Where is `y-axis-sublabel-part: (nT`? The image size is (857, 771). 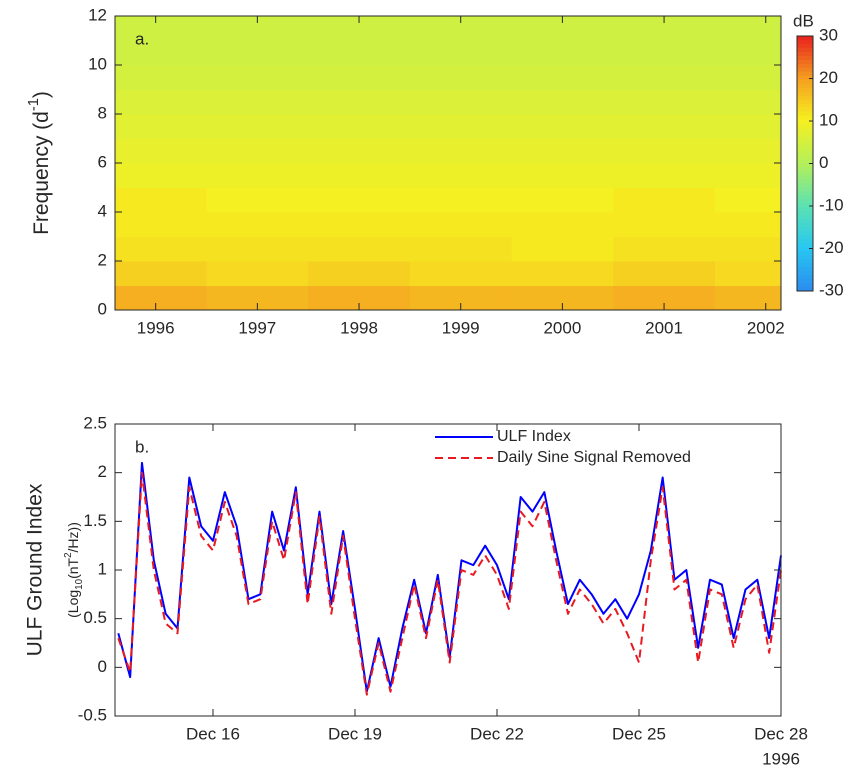 y-axis-sublabel-part: (nT is located at coordinates (73, 567).